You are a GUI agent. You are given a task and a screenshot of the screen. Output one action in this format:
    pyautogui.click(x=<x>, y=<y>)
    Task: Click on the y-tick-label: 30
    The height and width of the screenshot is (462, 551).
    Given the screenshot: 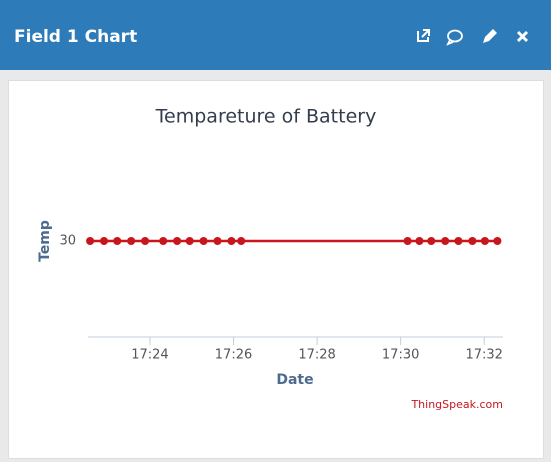 What is the action you would take?
    pyautogui.click(x=67, y=241)
    